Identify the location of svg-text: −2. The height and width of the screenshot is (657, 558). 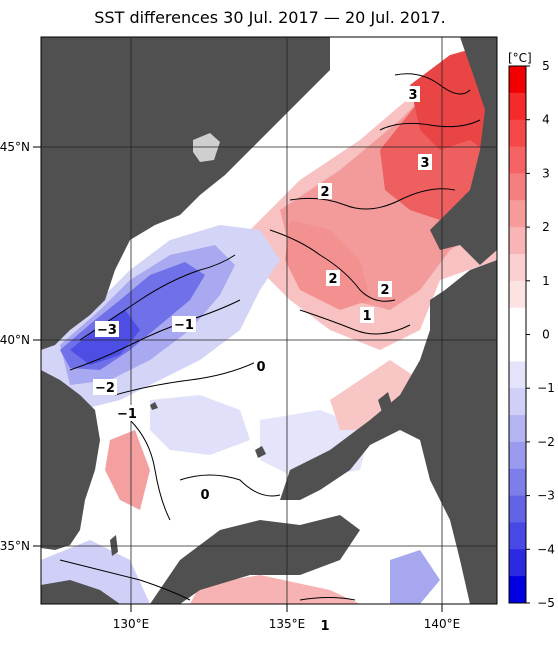
(105, 388).